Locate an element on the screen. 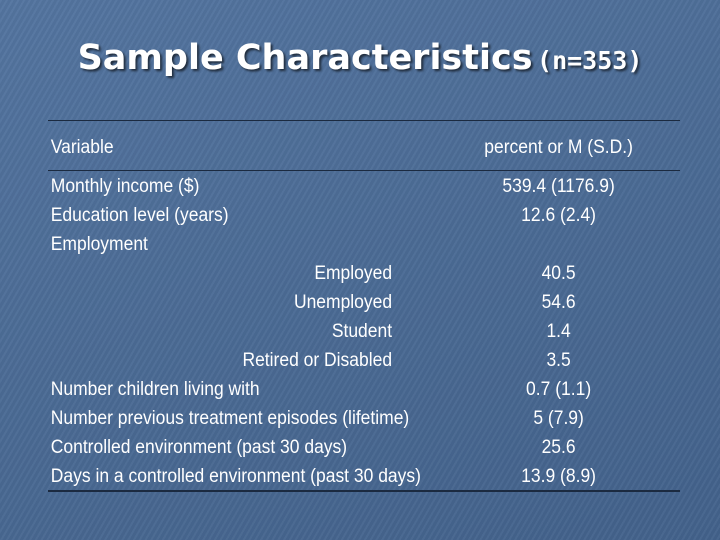 This screenshot has height=540, width=720. table-row: Unemployed 54.6 is located at coordinates (338, 302).